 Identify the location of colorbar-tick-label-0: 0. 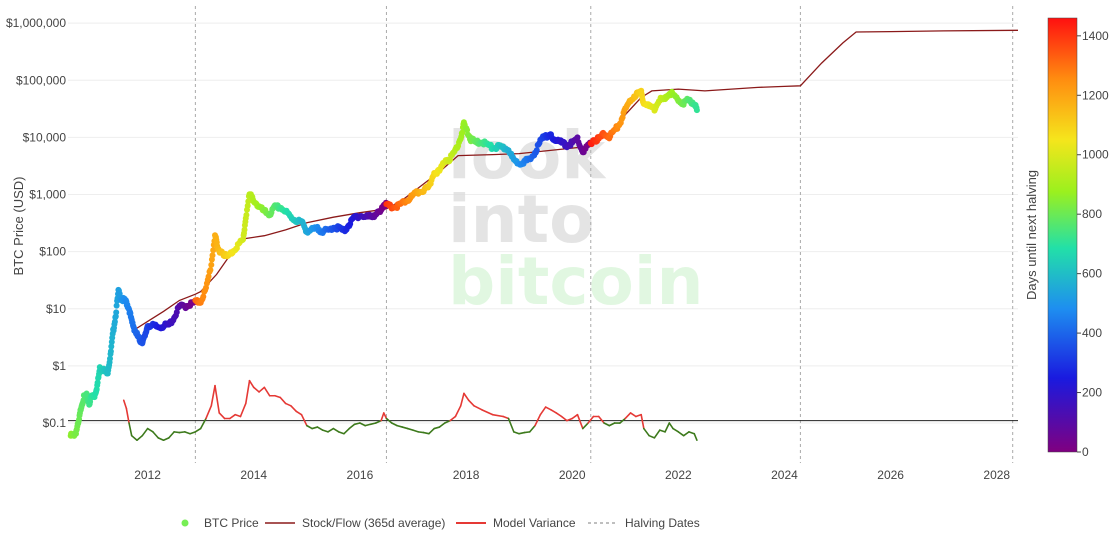
(1085, 452).